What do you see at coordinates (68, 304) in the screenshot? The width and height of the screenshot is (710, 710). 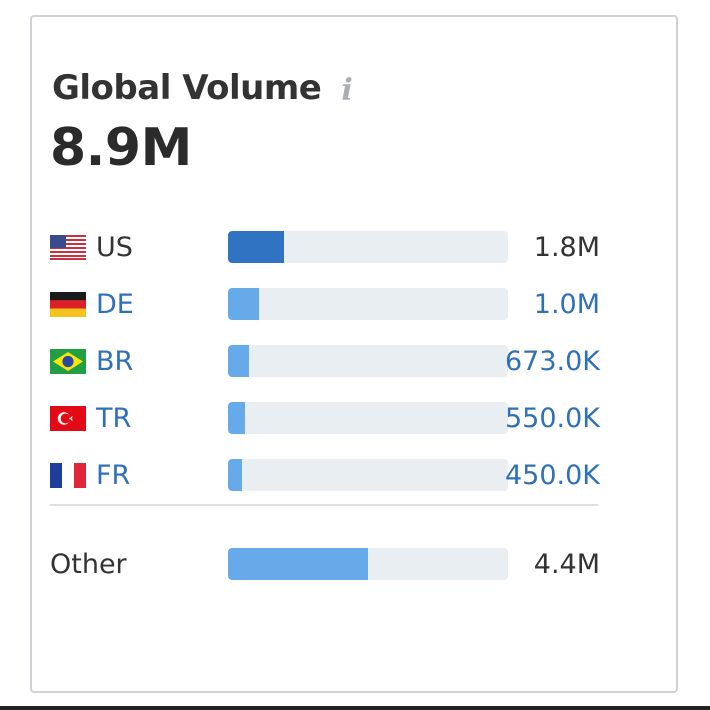 I see `de-flag-icon` at bounding box center [68, 304].